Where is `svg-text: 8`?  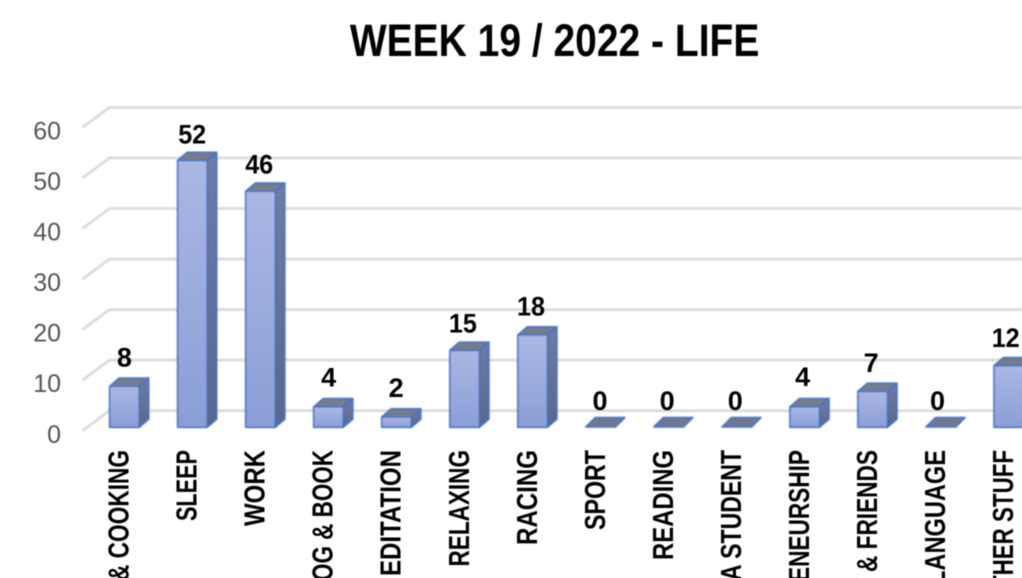
svg-text: 8 is located at coordinates (124, 358).